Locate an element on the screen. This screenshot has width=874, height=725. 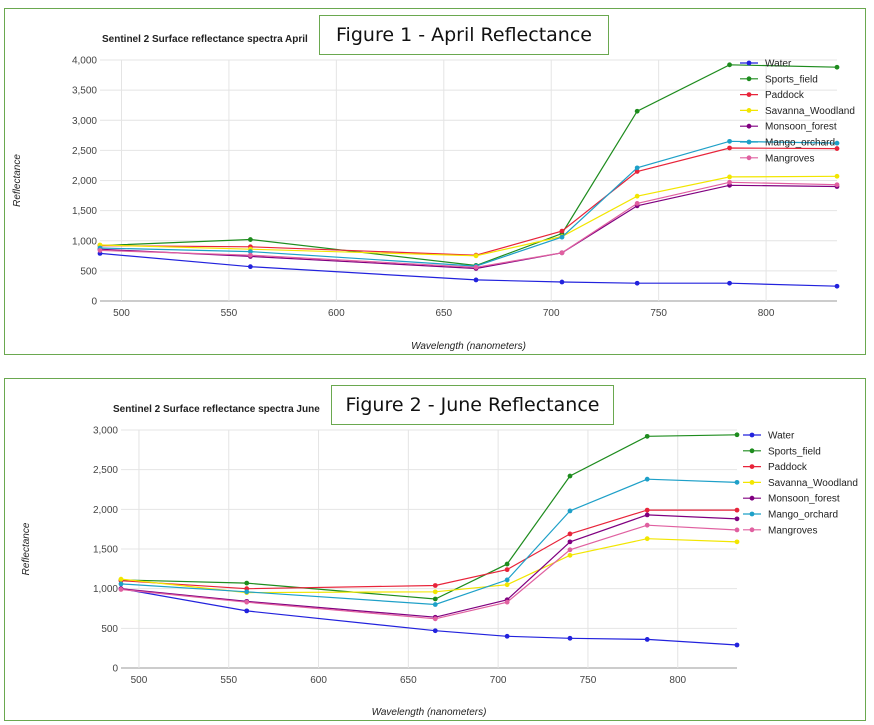
figure-label: Figure 1 - April Reflectance is located at coordinates (464, 35).